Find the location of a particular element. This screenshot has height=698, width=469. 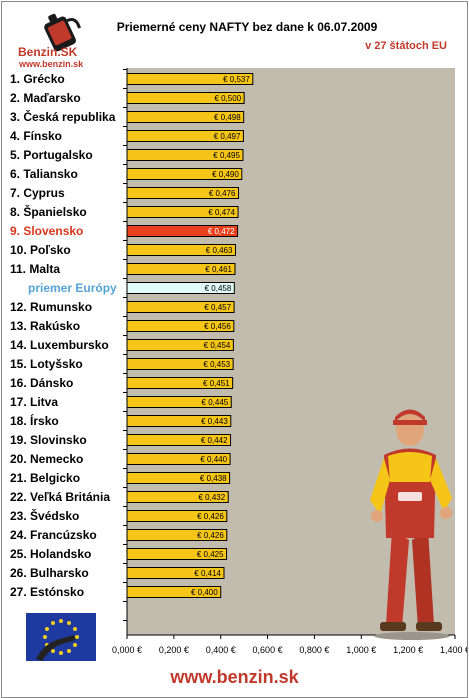

category-label: 19. Slovinsko is located at coordinates (48, 440).